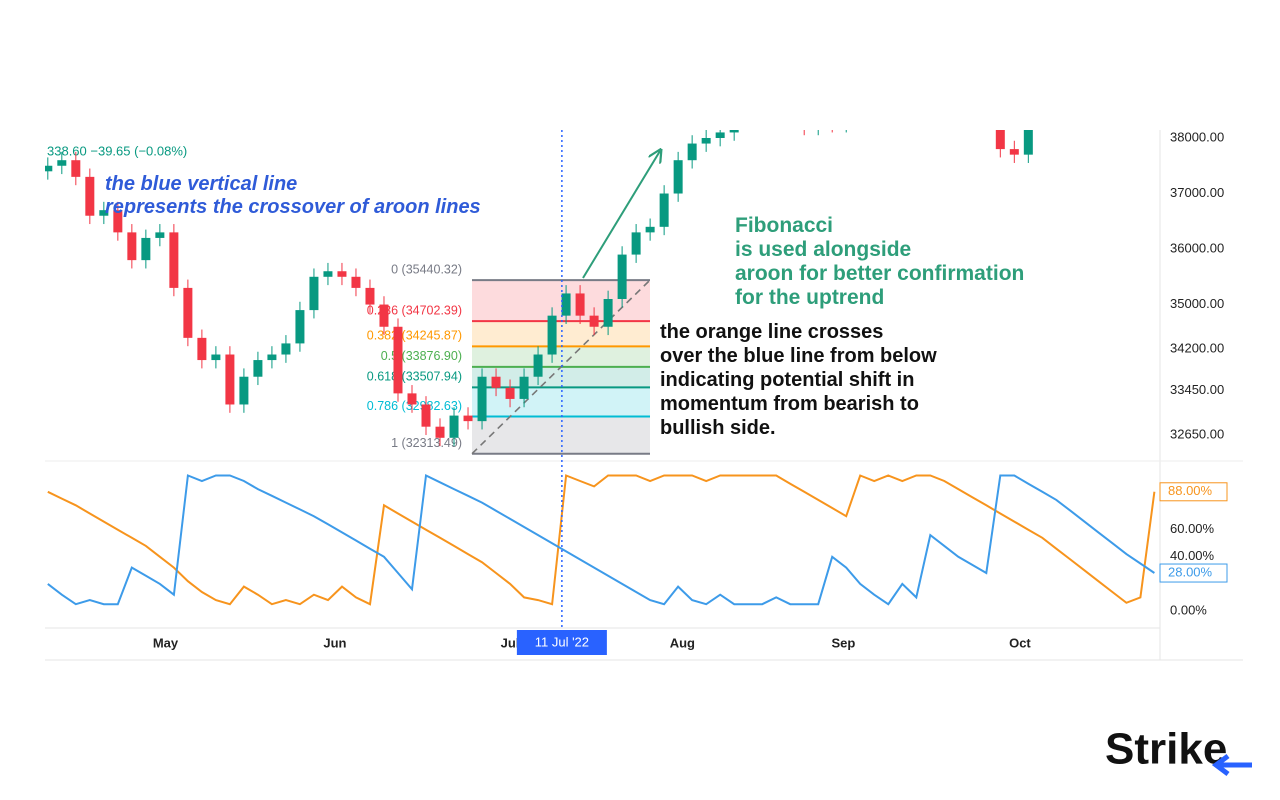 Image resolution: width=1280 pixels, height=800 pixels. What do you see at coordinates (1197, 433) in the screenshot?
I see `y-tick-label: 32650.00` at bounding box center [1197, 433].